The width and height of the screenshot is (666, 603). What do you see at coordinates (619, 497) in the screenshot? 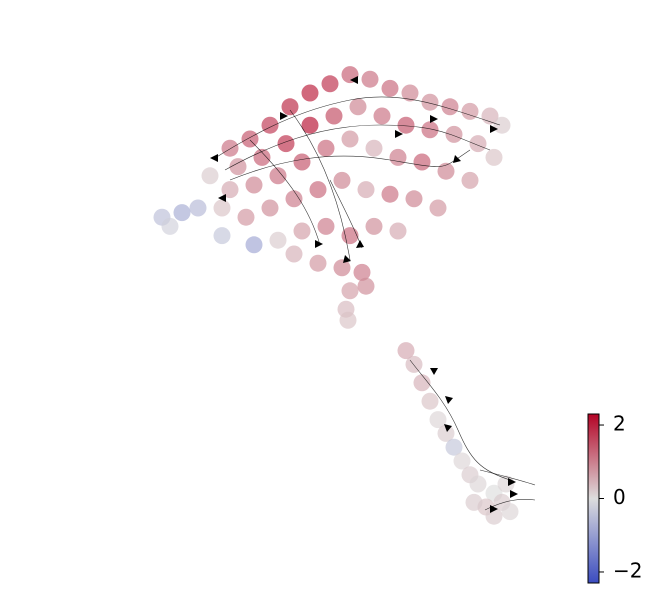
I see `colorbar-tick-label: 0` at bounding box center [619, 497].